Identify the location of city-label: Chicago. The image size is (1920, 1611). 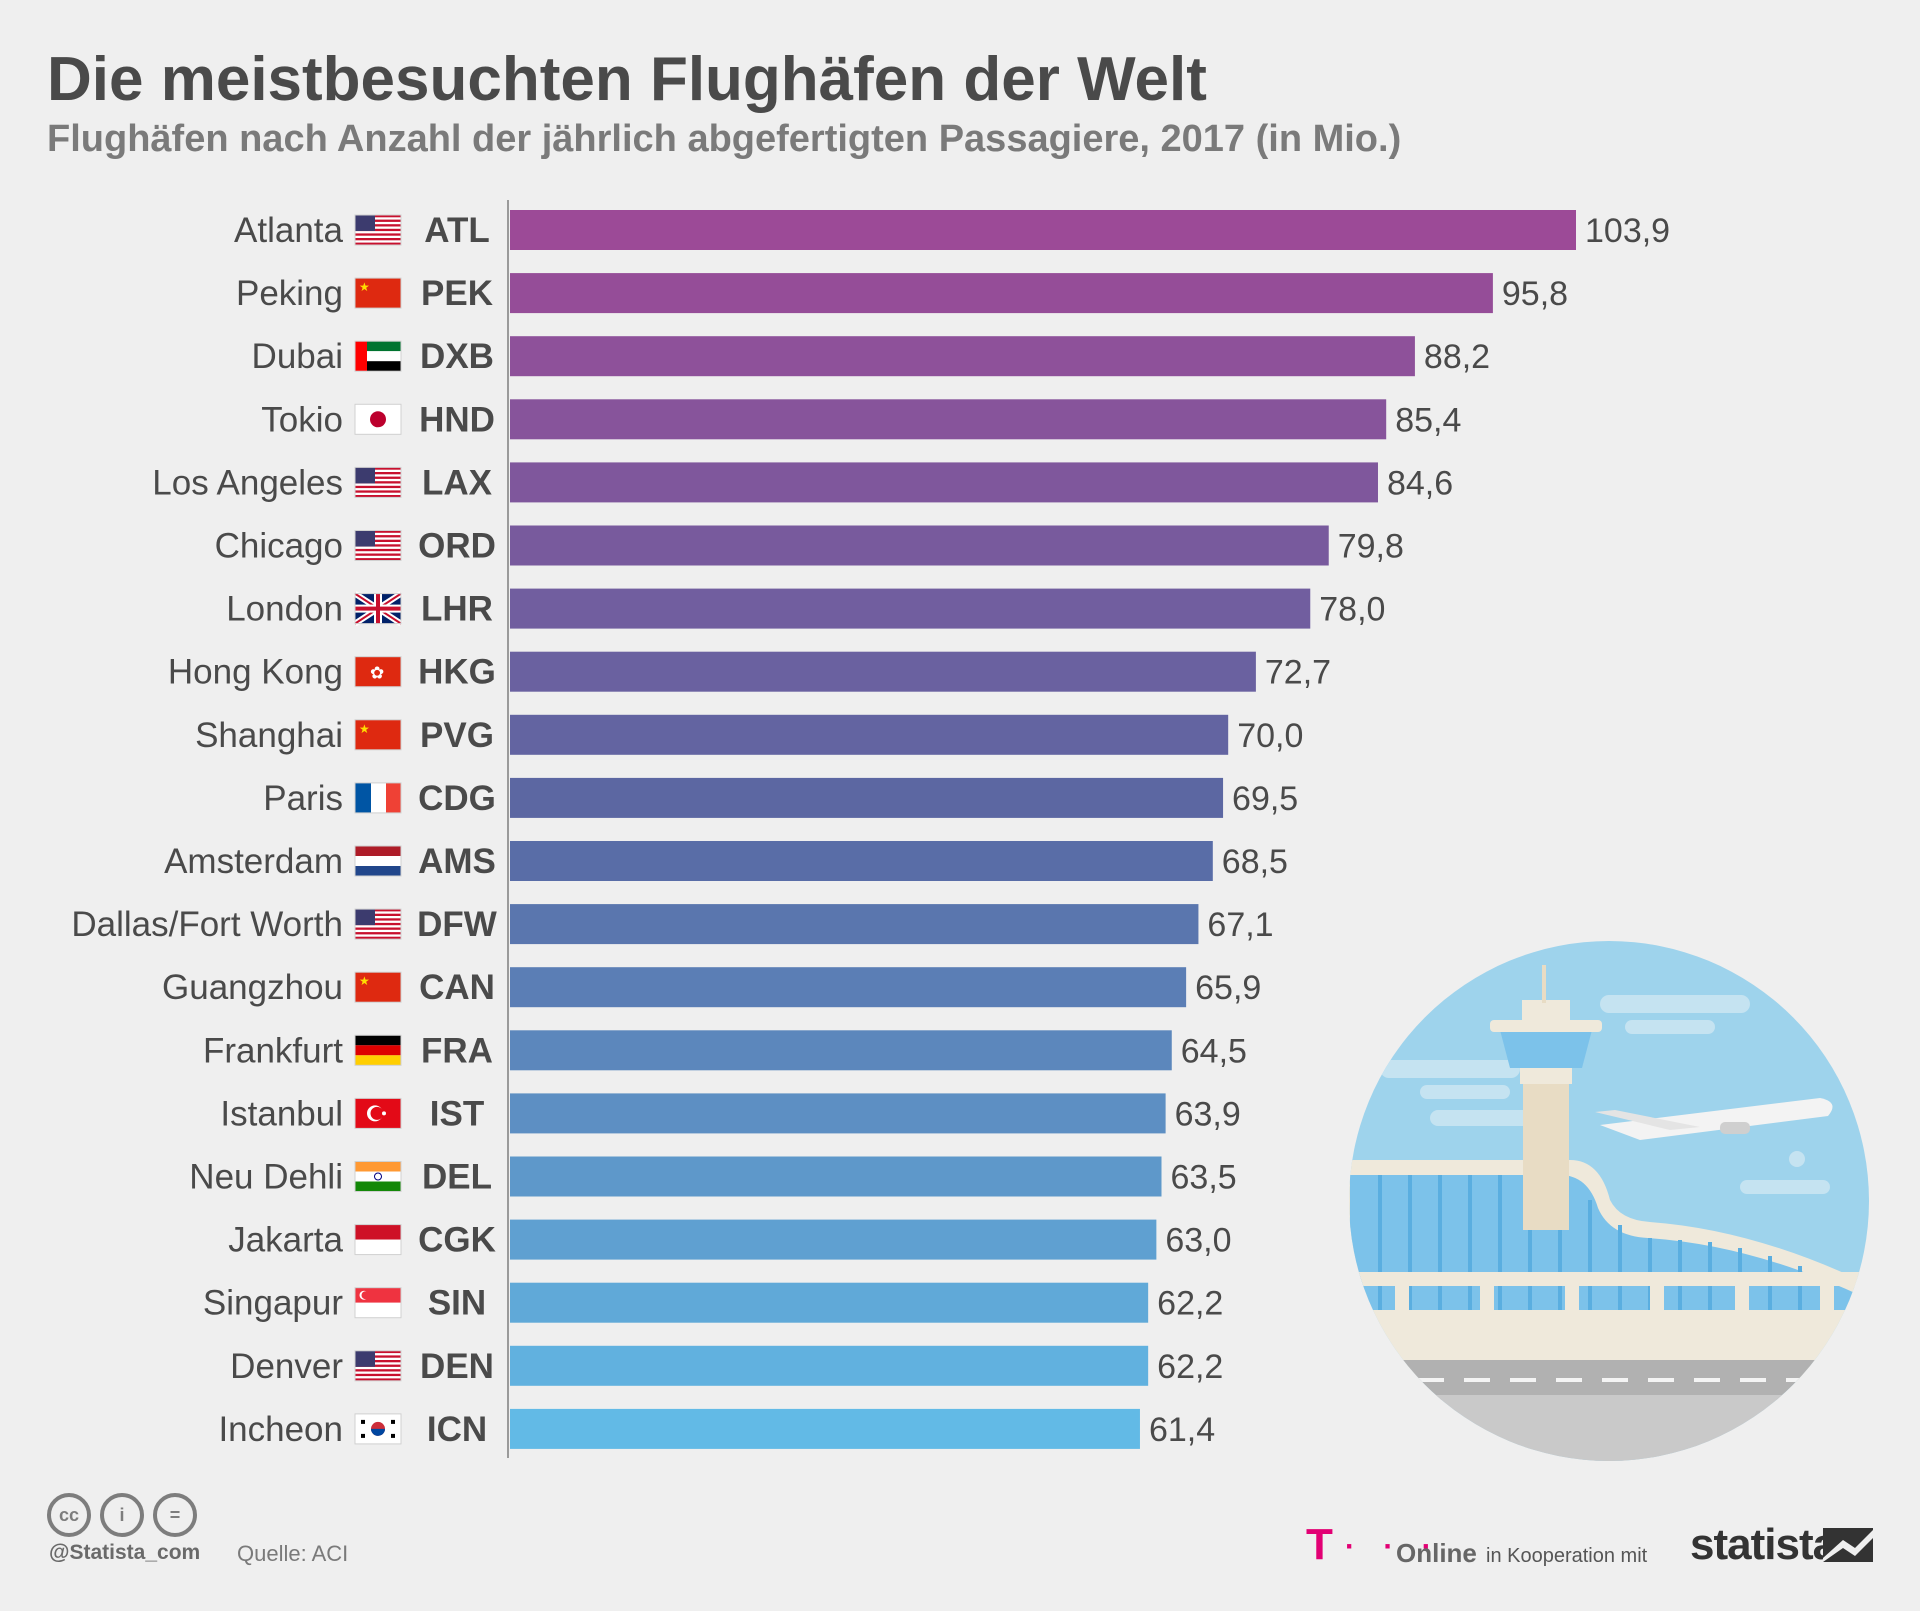
(279, 546).